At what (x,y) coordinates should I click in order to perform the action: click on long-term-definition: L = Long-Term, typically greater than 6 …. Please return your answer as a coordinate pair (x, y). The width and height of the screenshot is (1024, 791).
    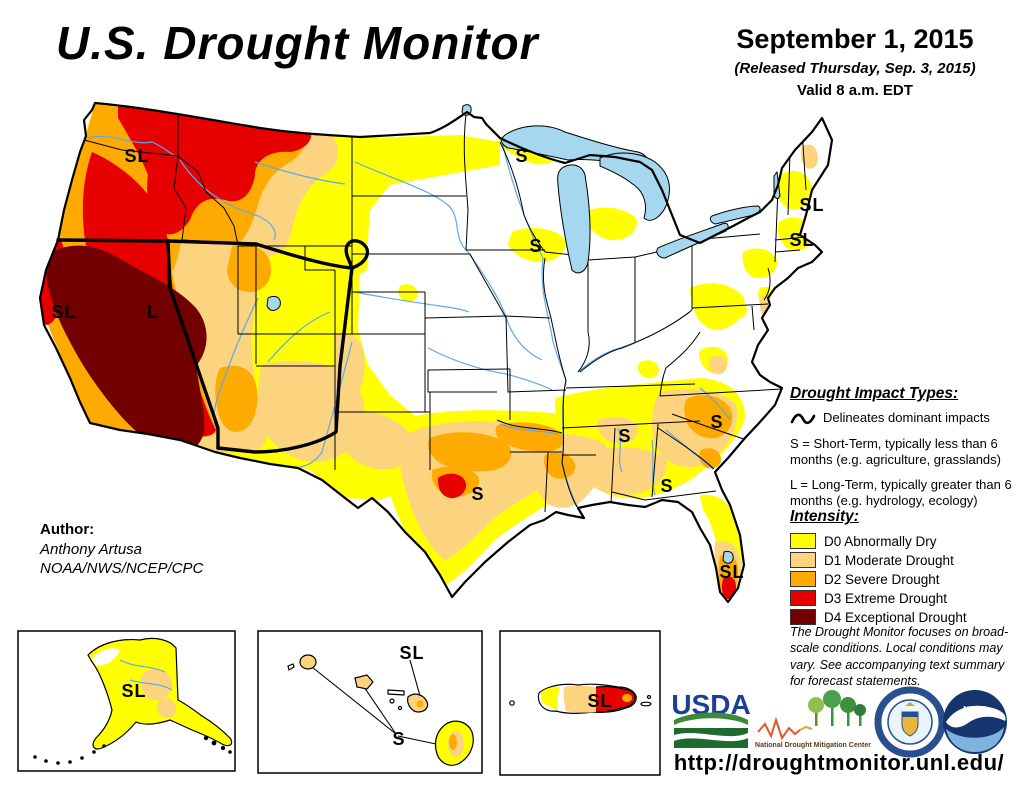
    Looking at the image, I should click on (901, 493).